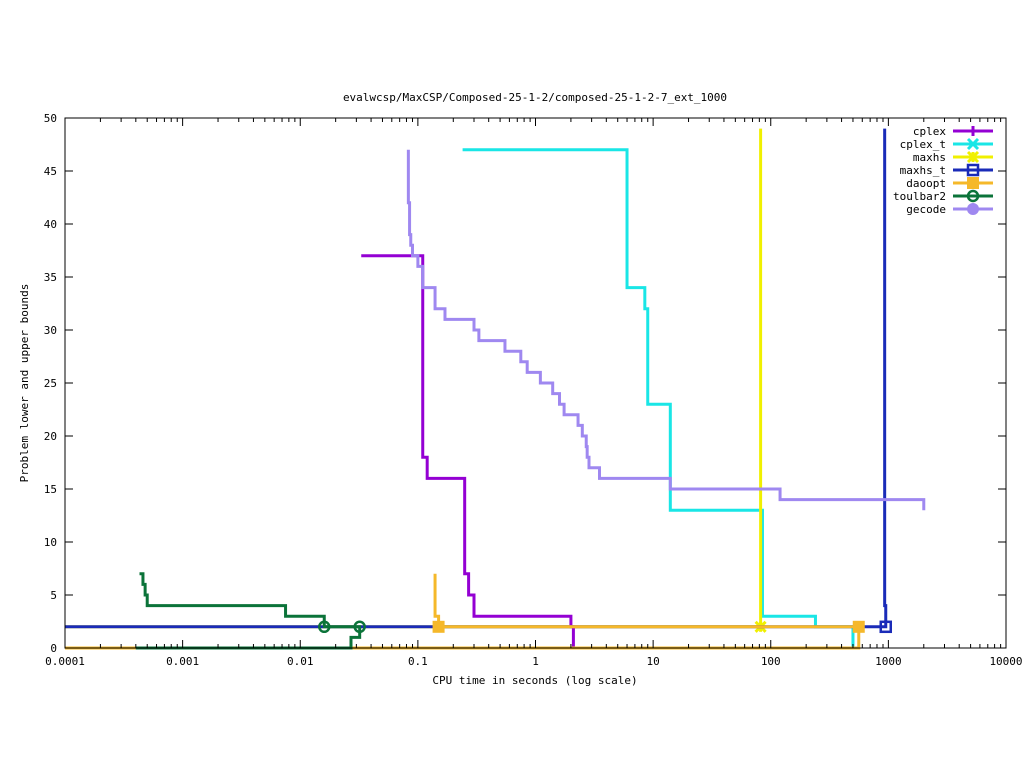 This screenshot has height=768, width=1024. Describe the element at coordinates (919, 196) in the screenshot. I see `legend-label: toulbar2` at that location.